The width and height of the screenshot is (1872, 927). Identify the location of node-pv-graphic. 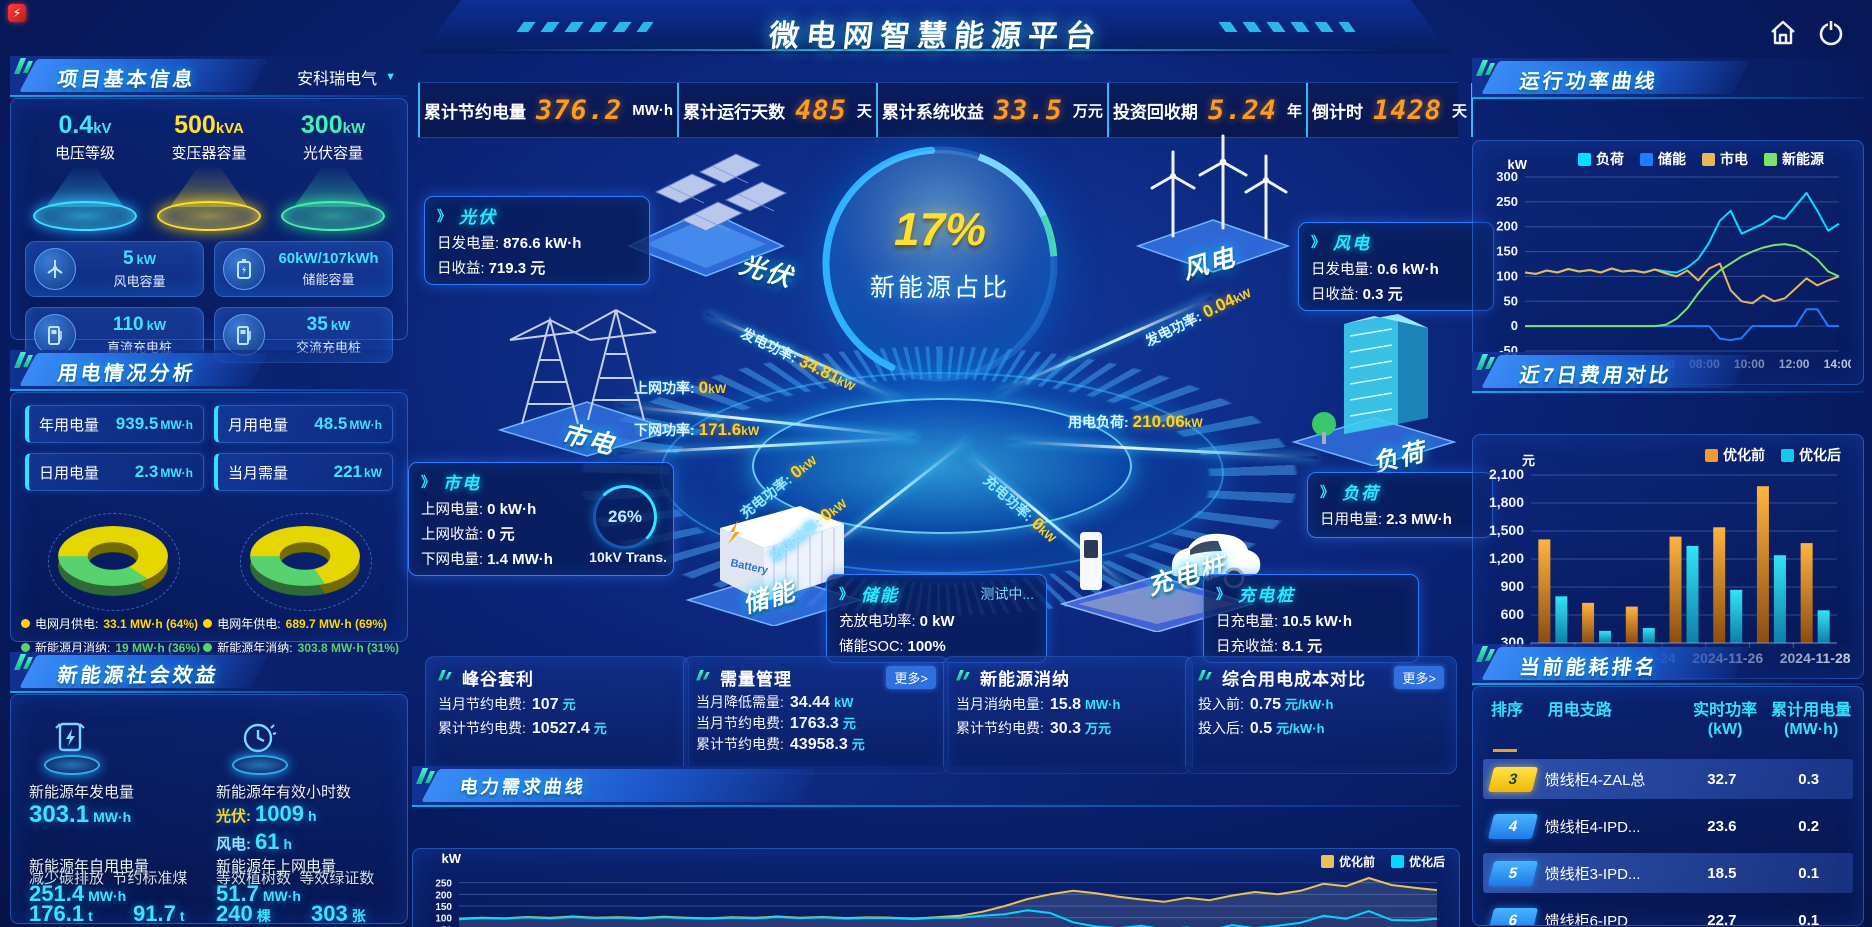
(705, 217).